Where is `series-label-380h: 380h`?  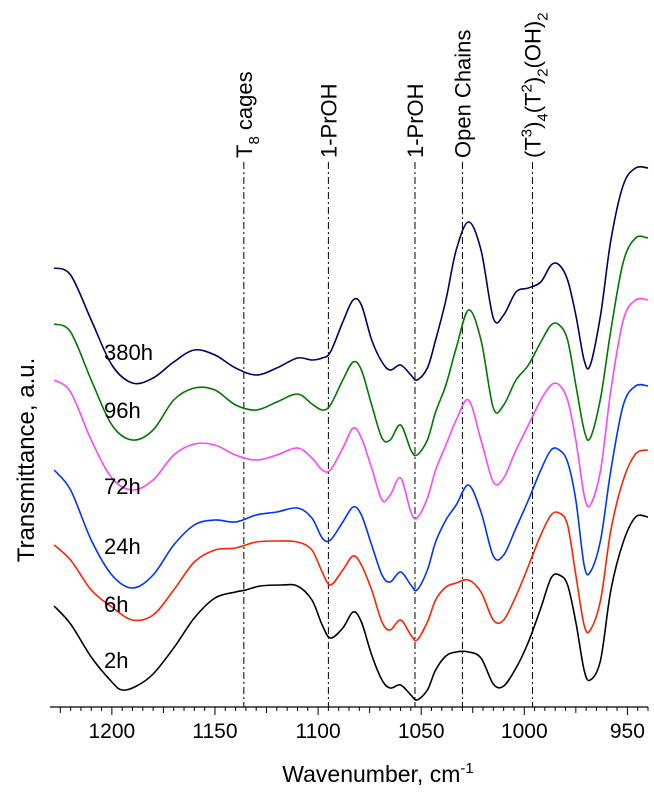 series-label-380h: 380h is located at coordinates (128, 352).